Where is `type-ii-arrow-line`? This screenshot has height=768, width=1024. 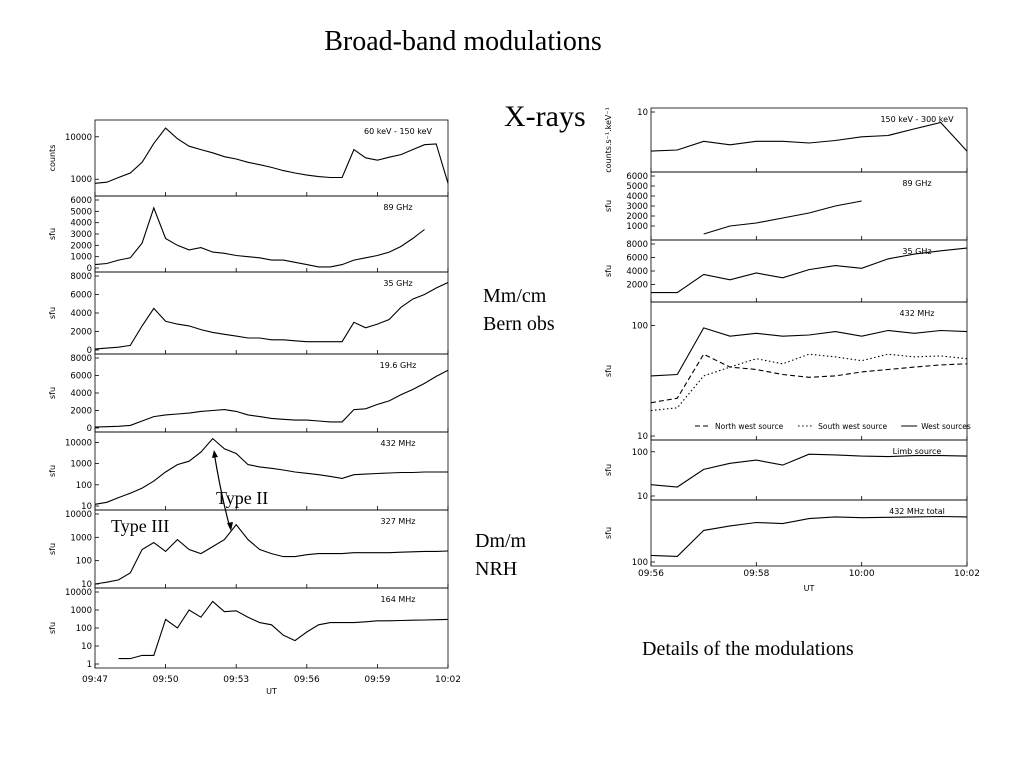 type-ii-arrow-line is located at coordinates (222, 490).